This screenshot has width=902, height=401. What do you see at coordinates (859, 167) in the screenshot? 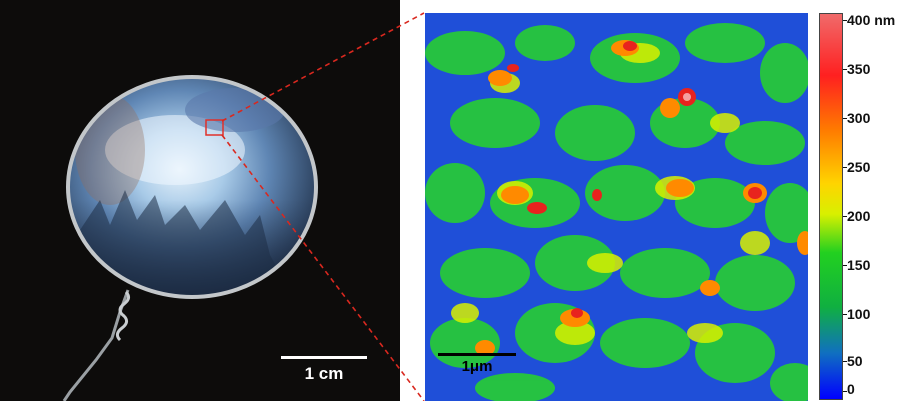
I see `colorbar-tick-250: 250` at bounding box center [859, 167].